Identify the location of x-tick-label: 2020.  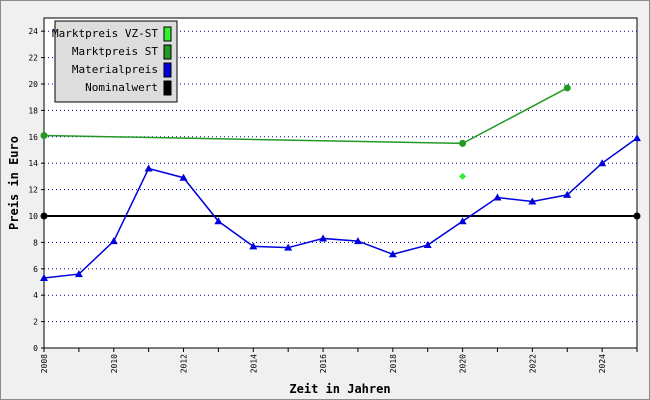
(463, 363).